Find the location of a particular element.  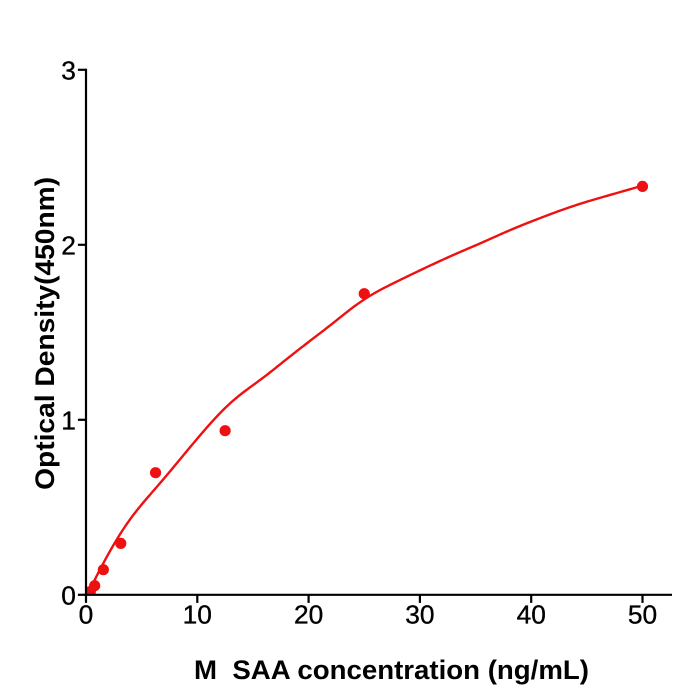

svg-text: 30 is located at coordinates (419, 615).